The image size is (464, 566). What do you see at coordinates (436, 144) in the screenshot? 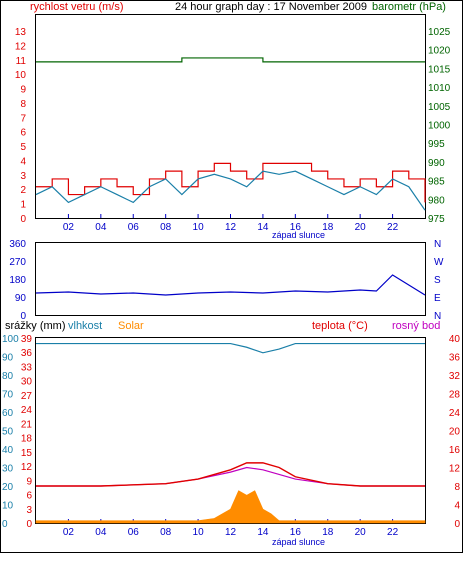
I see `tick-label: 995` at bounding box center [436, 144].